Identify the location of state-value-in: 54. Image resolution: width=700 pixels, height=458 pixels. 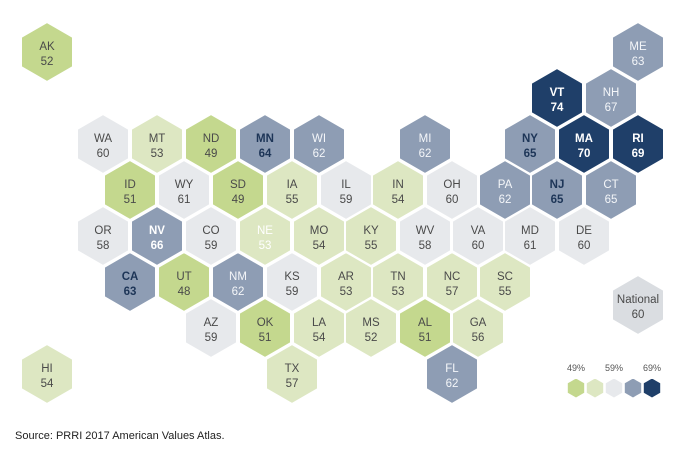
(398, 200).